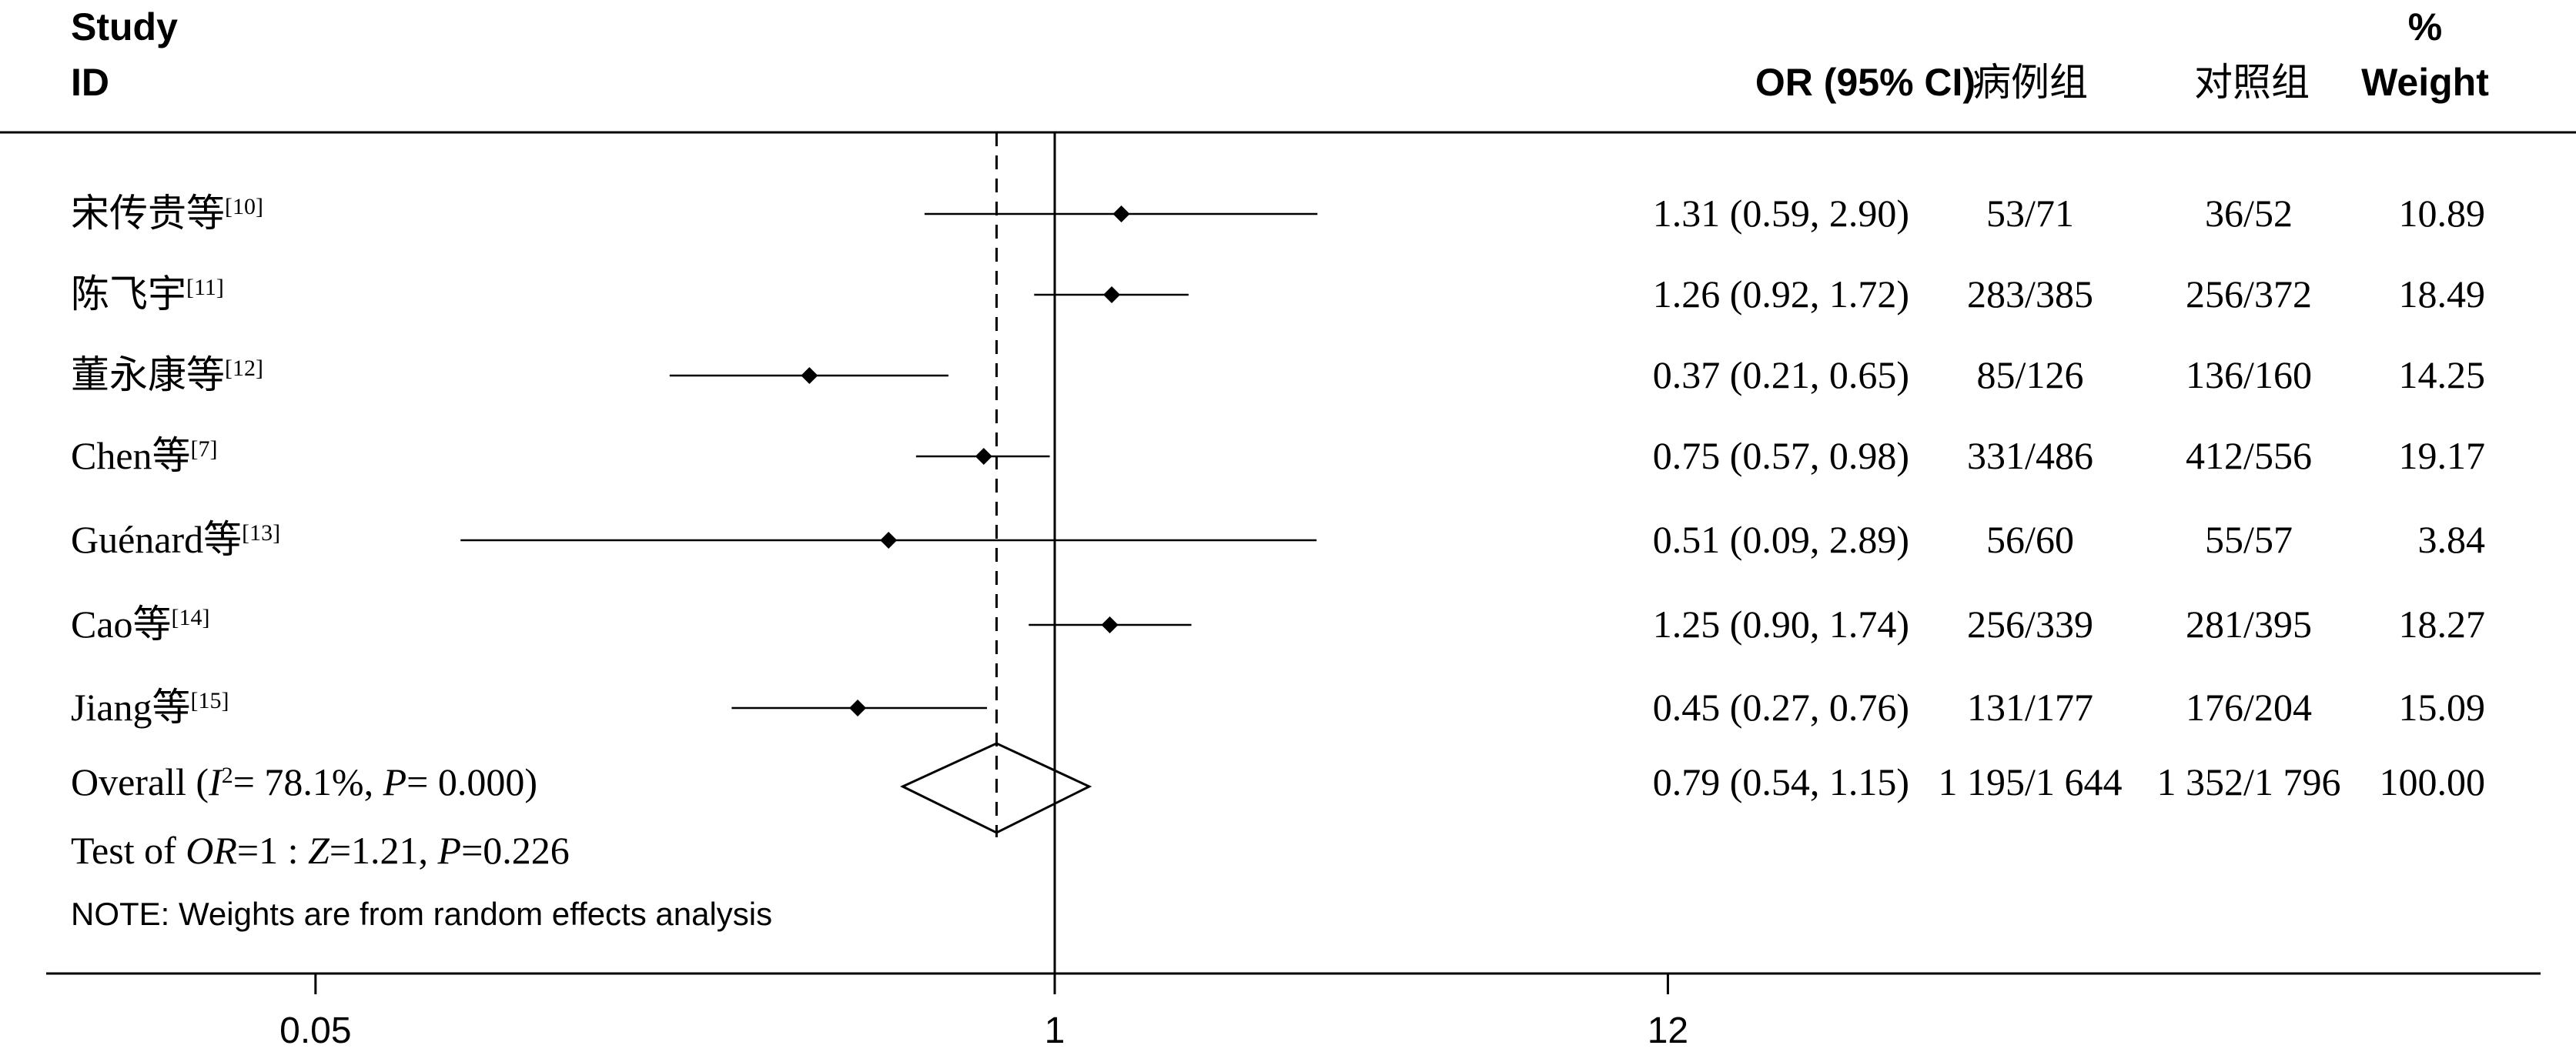 This screenshot has width=2576, height=1052. I want to click on study-label: 陈飞宇[11], so click(148, 294).